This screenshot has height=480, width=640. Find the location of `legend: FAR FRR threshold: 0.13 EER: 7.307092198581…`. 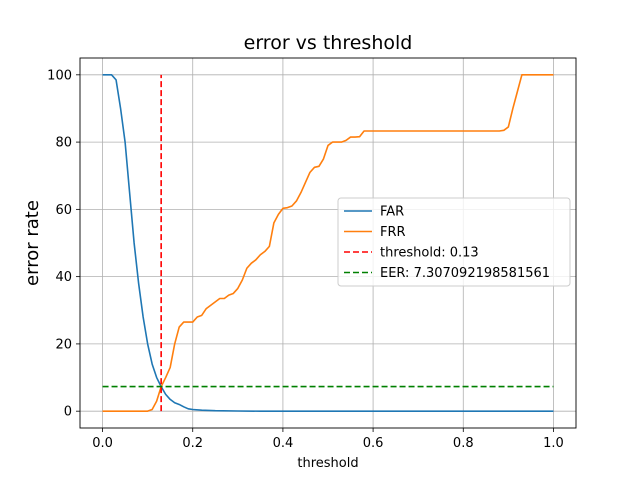

legend: FAR FRR threshold: 0.13 EER: 7.307092198581… is located at coordinates (454, 242).